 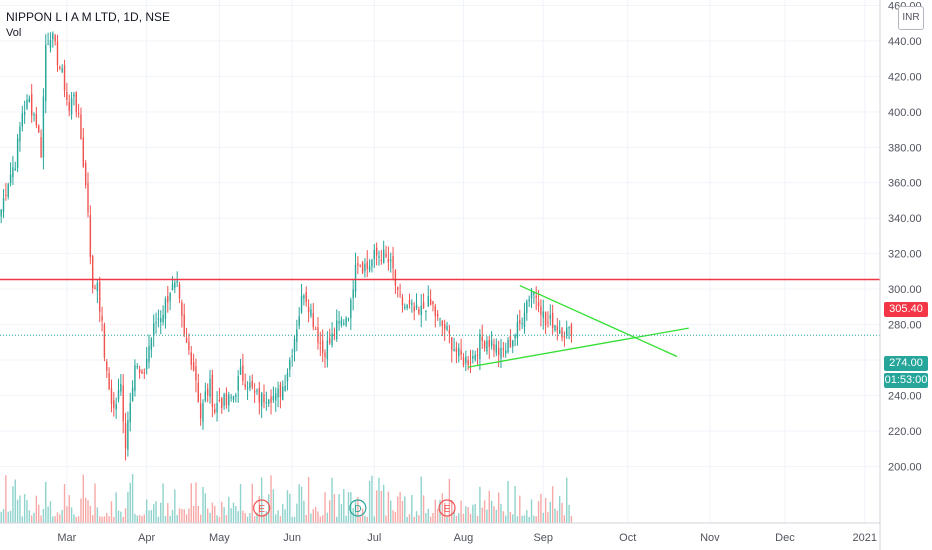 What do you see at coordinates (710, 538) in the screenshot?
I see `time-tick-label: Nov` at bounding box center [710, 538].